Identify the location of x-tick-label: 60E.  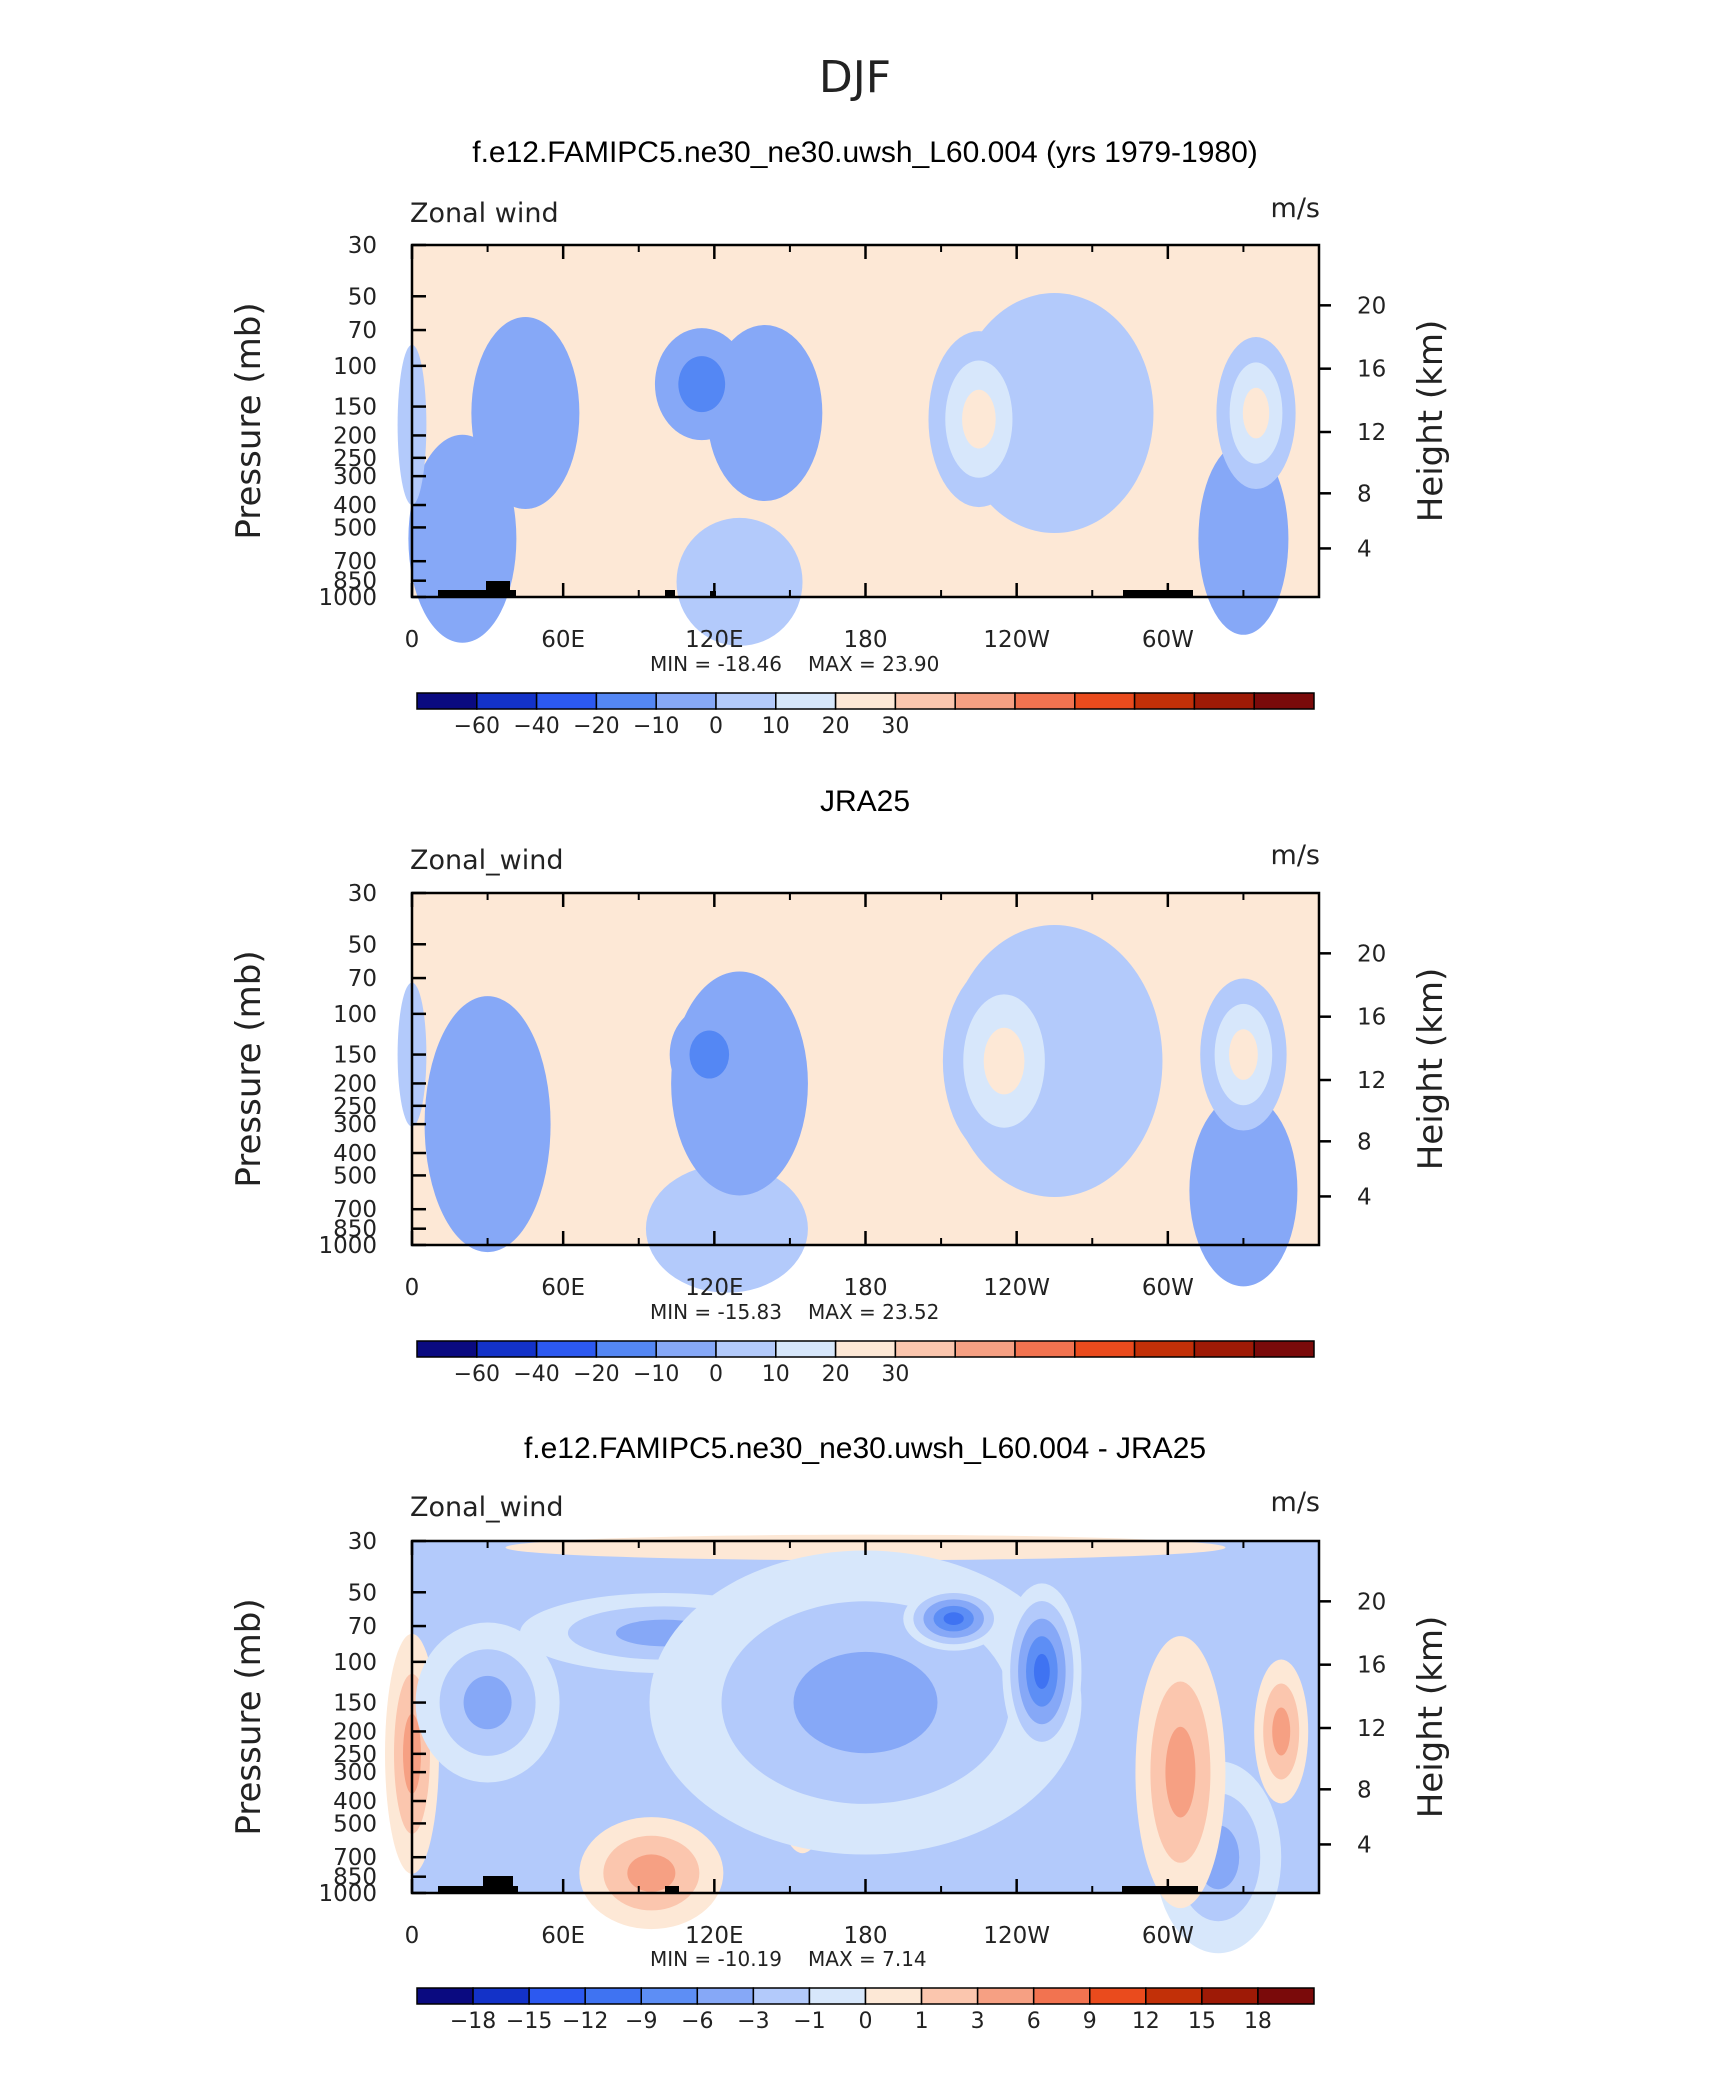
(563, 1288).